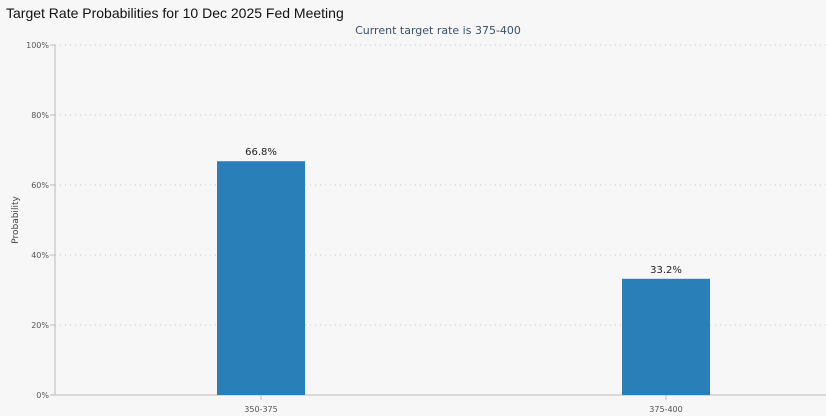  I want to click on y-tick-label: 0%, so click(42, 395).